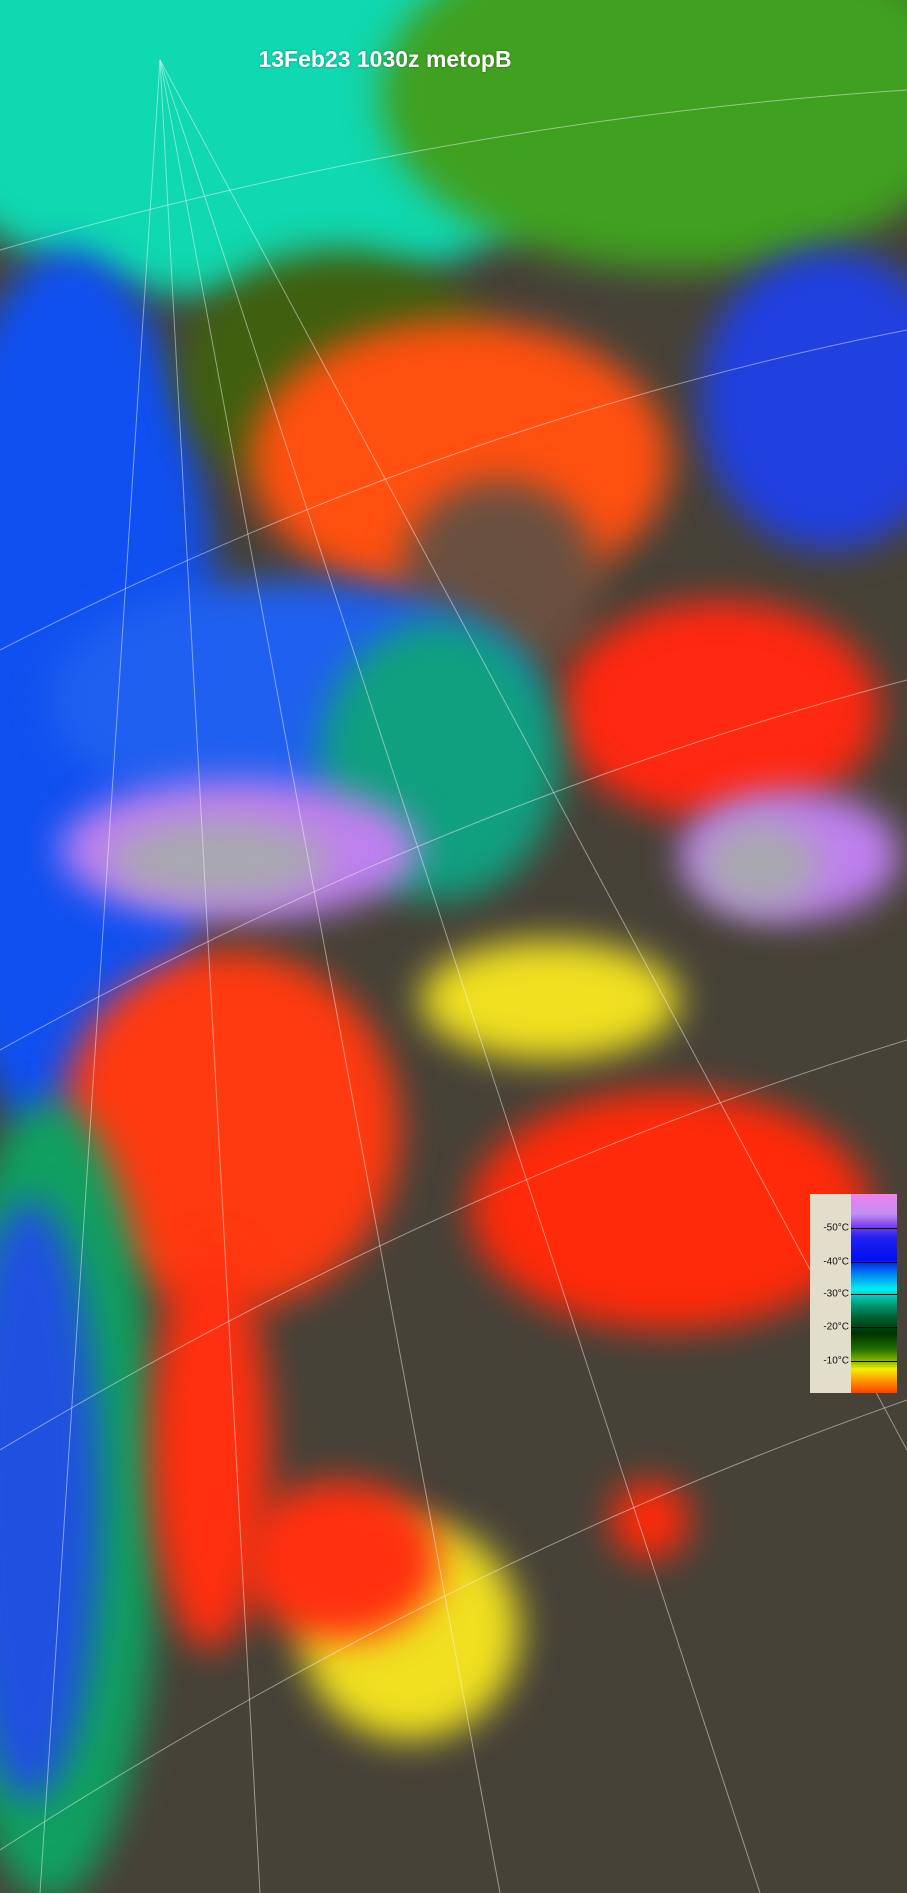  Describe the element at coordinates (836, 1262) in the screenshot. I see `legend-tick-label: -40°C` at that location.